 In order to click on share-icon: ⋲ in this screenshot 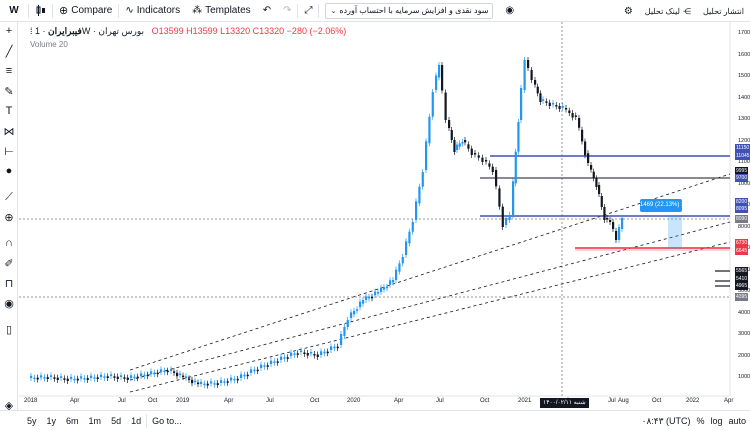, I will do `click(686, 11)`.